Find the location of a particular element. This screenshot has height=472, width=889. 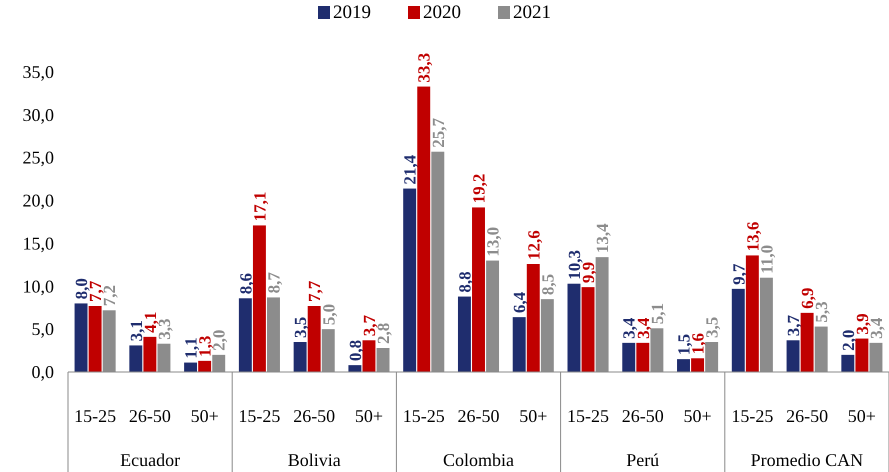

y-tick-label: 20,0 is located at coordinates (38, 200).